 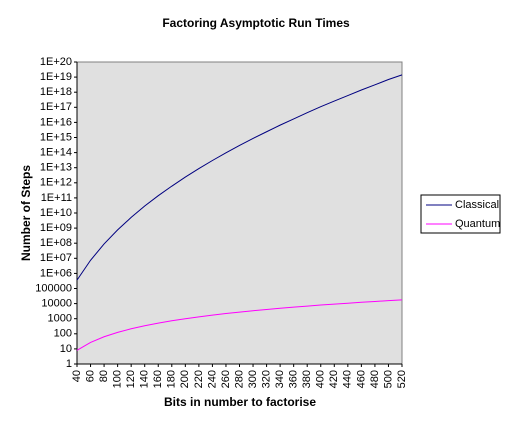 What do you see at coordinates (307, 379) in the screenshot?
I see `x-tick-label: 380` at bounding box center [307, 379].